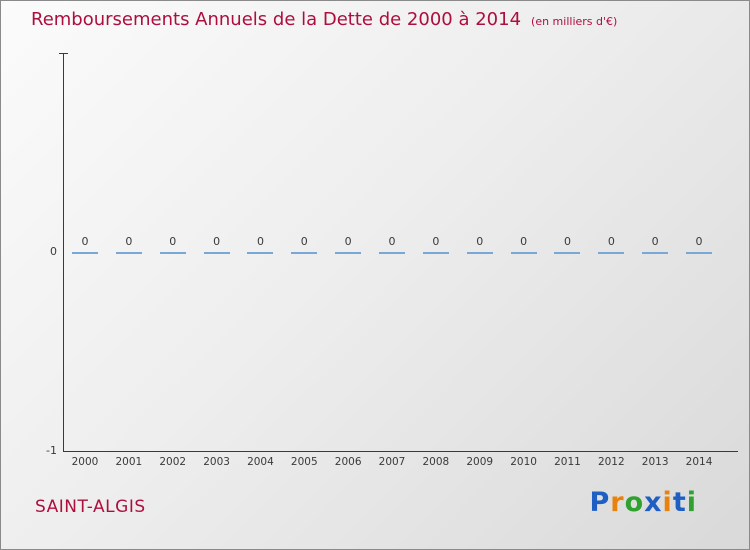 The width and height of the screenshot is (750, 550). I want to click on logo-letter: P, so click(600, 502).